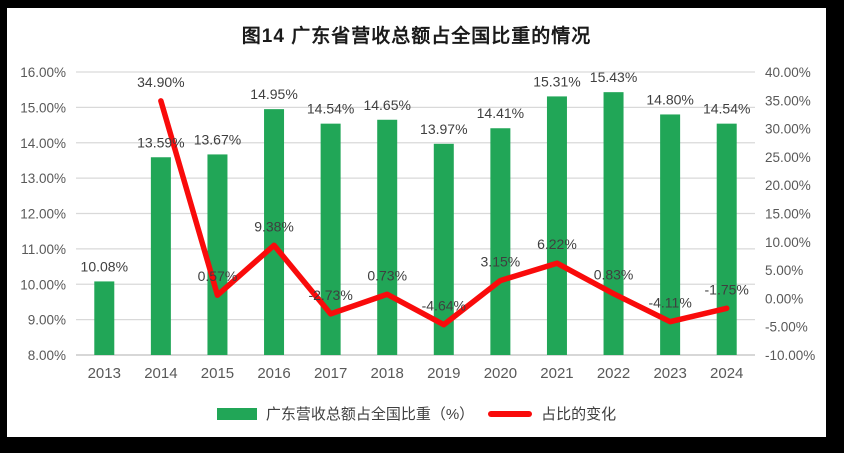  What do you see at coordinates (43, 107) in the screenshot?
I see `left-axis-tick-label: 15.00%` at bounding box center [43, 107].